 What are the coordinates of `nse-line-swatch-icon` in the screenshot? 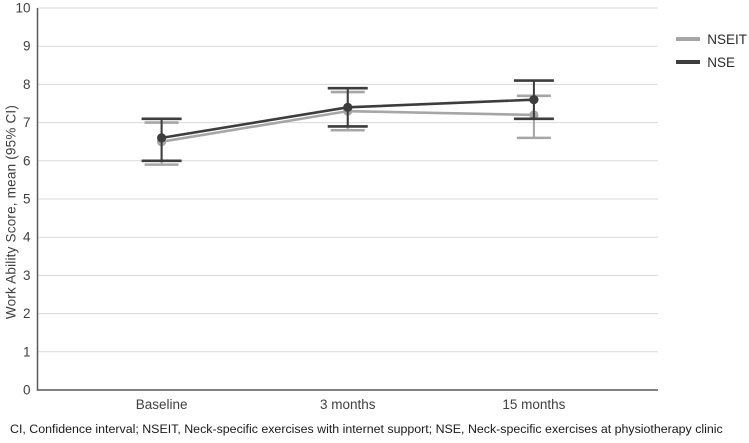 It's located at (688, 62).